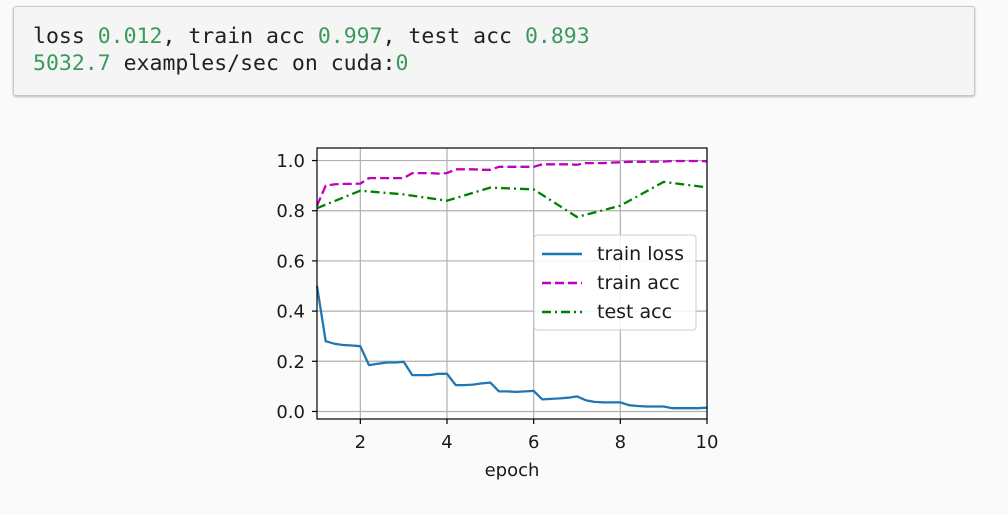 This screenshot has height=515, width=1008. Describe the element at coordinates (290, 312) in the screenshot. I see `y-tick-label: 0.4` at that location.